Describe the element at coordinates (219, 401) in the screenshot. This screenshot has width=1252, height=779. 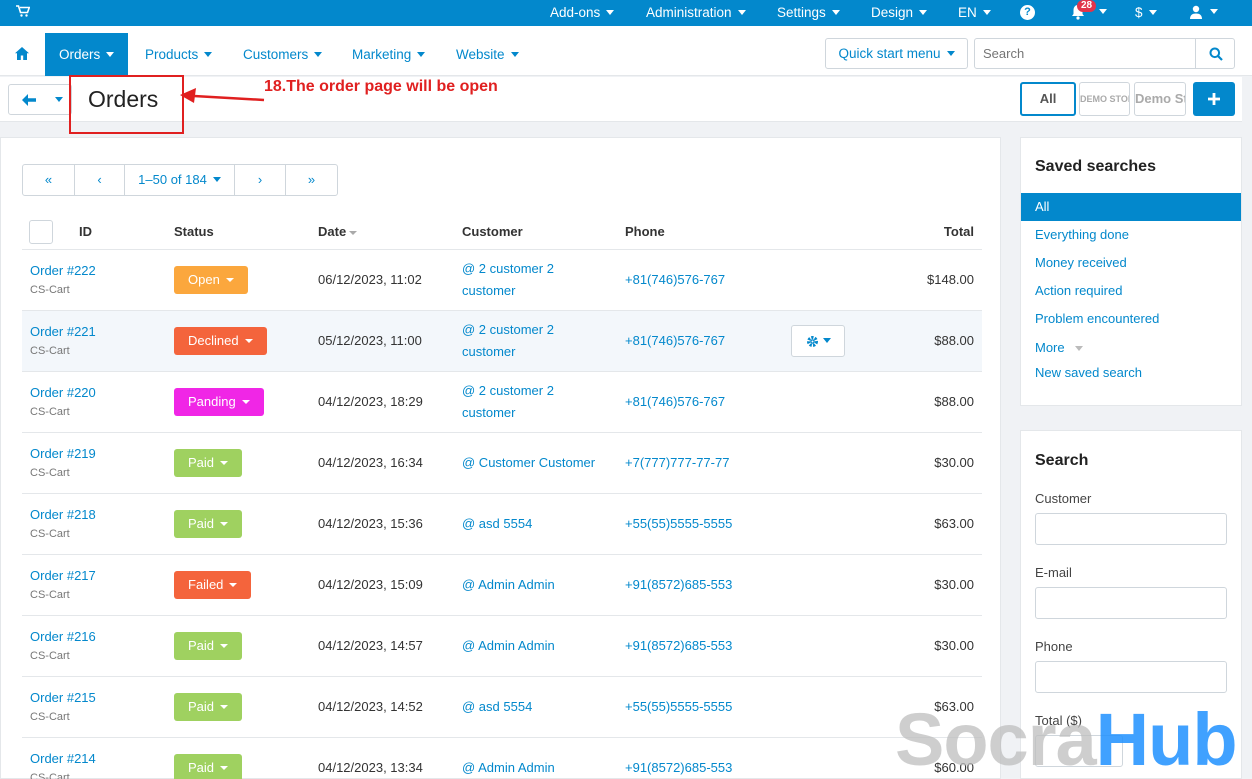
I see `order-status-dropdown: Panding` at that location.